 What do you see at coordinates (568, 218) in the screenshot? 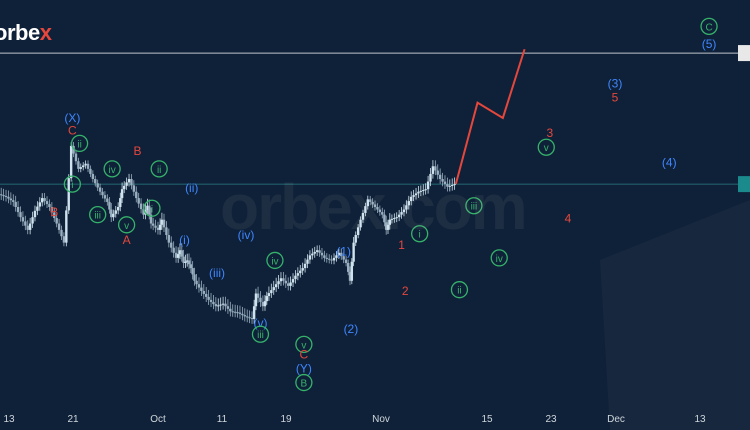
I see `wave-label: 4` at bounding box center [568, 218].